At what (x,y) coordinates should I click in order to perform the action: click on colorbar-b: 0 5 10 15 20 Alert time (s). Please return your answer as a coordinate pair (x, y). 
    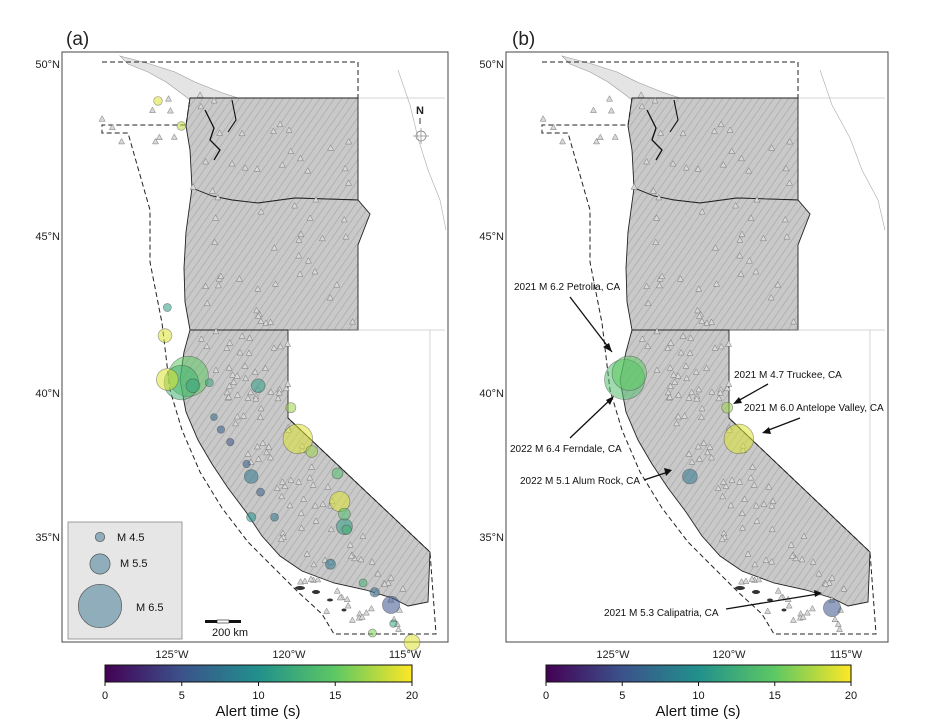
    Looking at the image, I should click on (700, 692).